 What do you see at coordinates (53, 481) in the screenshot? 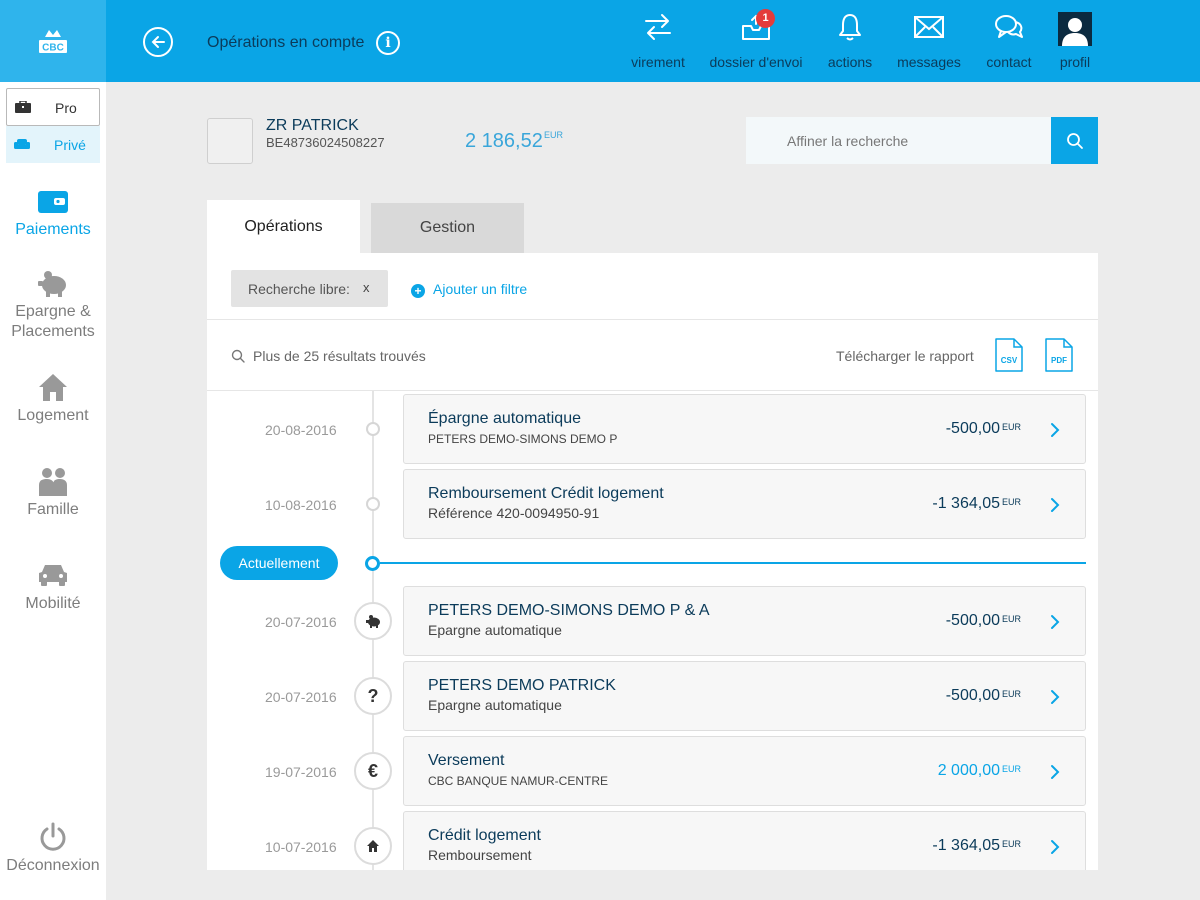
I see `family-icon` at bounding box center [53, 481].